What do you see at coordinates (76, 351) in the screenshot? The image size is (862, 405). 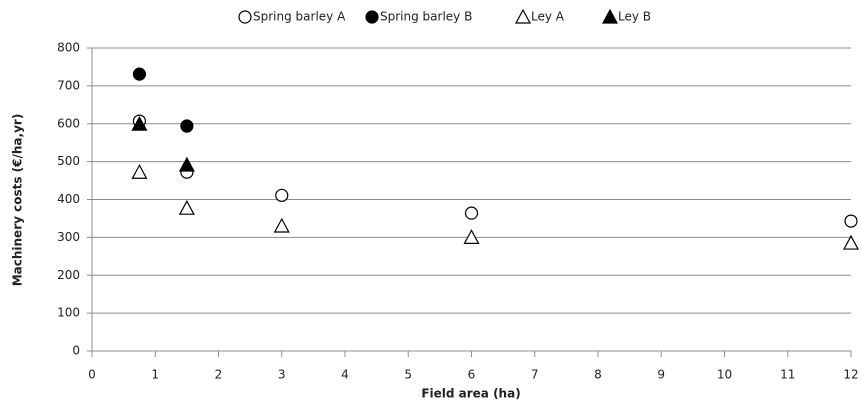 I see `y-tick-label: 0` at bounding box center [76, 351].